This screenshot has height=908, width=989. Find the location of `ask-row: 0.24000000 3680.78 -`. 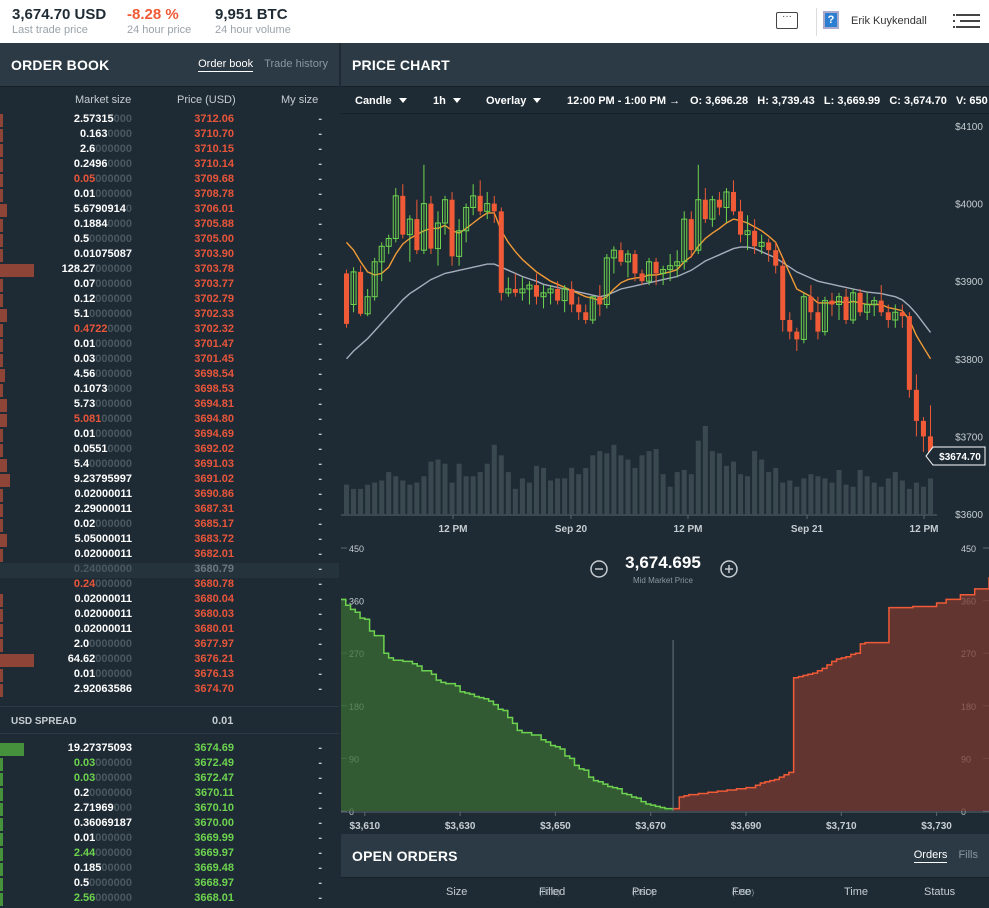

ask-row: 0.24000000 3680.78 - is located at coordinates (169, 585).